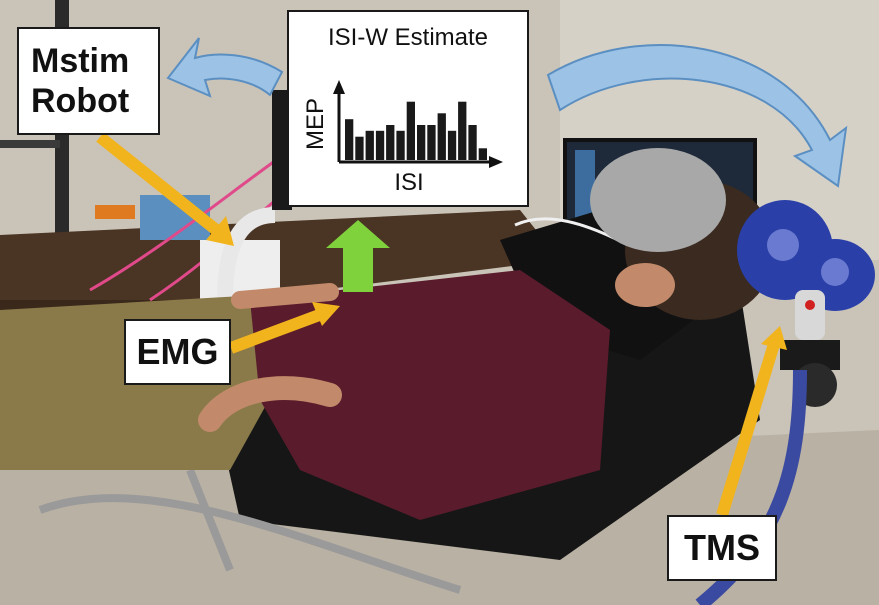 This screenshot has width=879, height=605. Describe the element at coordinates (160, 185) in the screenshot. I see `arrow-mstim-pointer` at that location.